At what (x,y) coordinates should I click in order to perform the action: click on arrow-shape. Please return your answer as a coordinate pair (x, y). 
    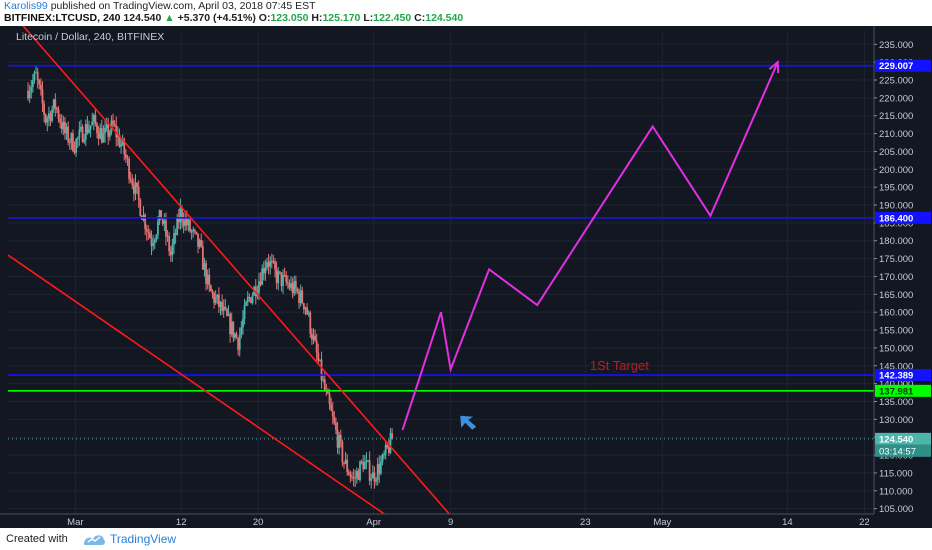
    Looking at the image, I should click on (468, 422).